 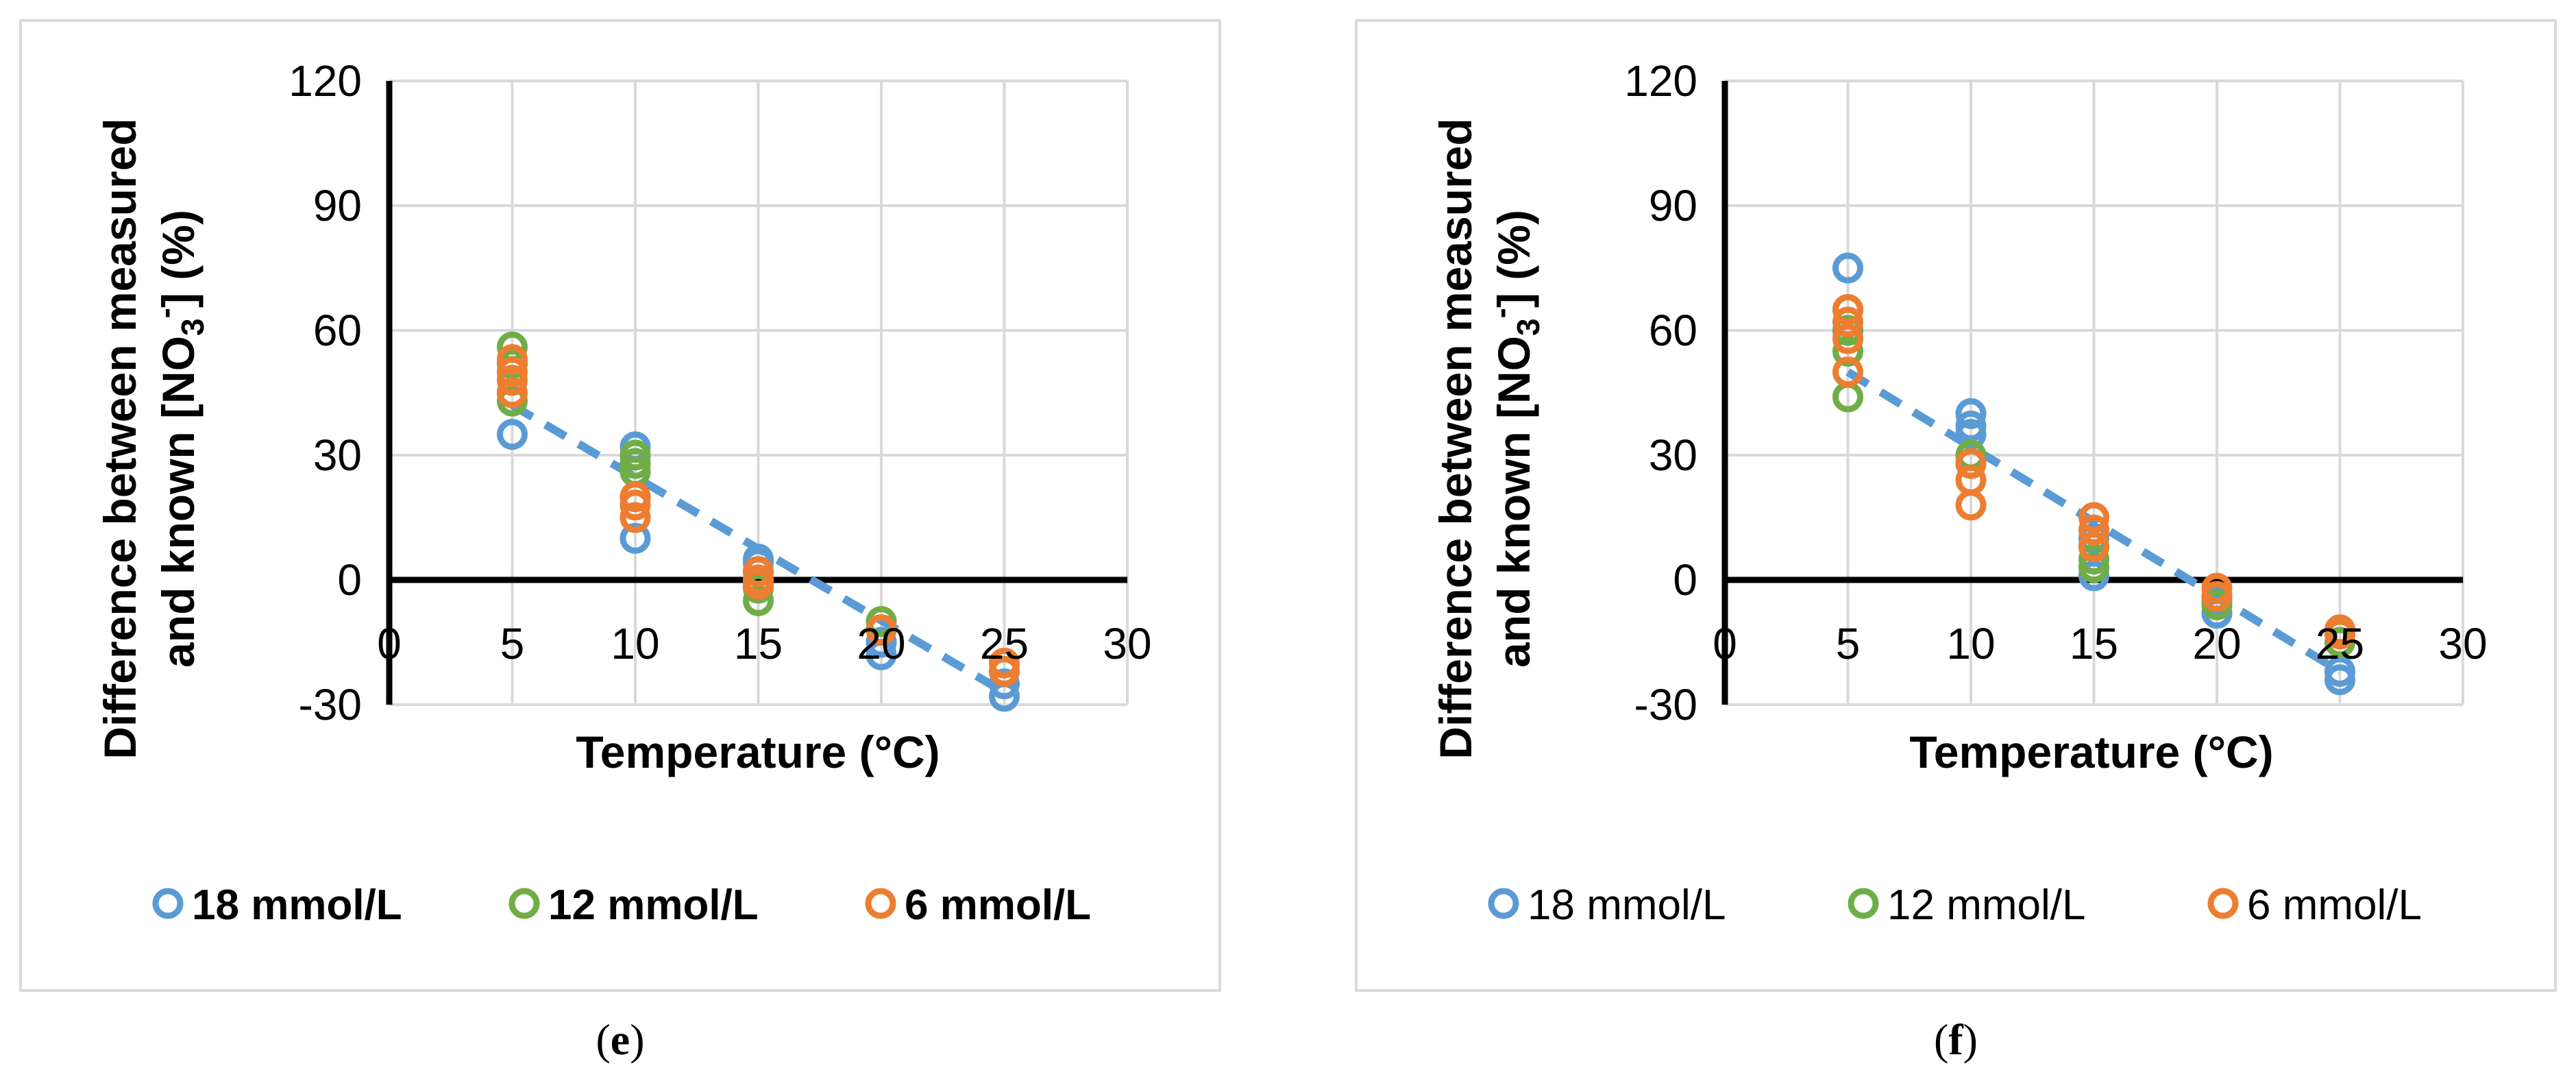 I want to click on trendline, so click(x=2094, y=521).